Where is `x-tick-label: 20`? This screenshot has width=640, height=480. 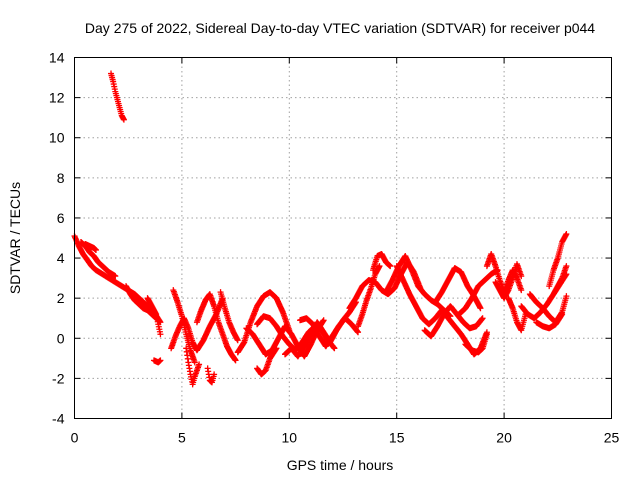 x-tick-label: 20 is located at coordinates (504, 438).